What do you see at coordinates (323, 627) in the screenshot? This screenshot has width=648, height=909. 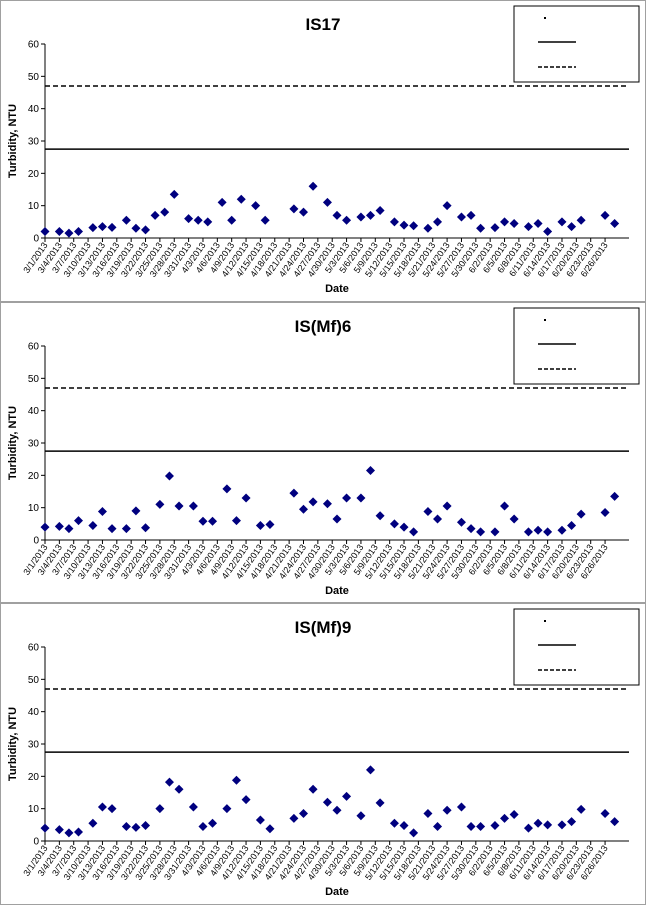 I see `chart-title: IS(Mf)9` at bounding box center [323, 627].